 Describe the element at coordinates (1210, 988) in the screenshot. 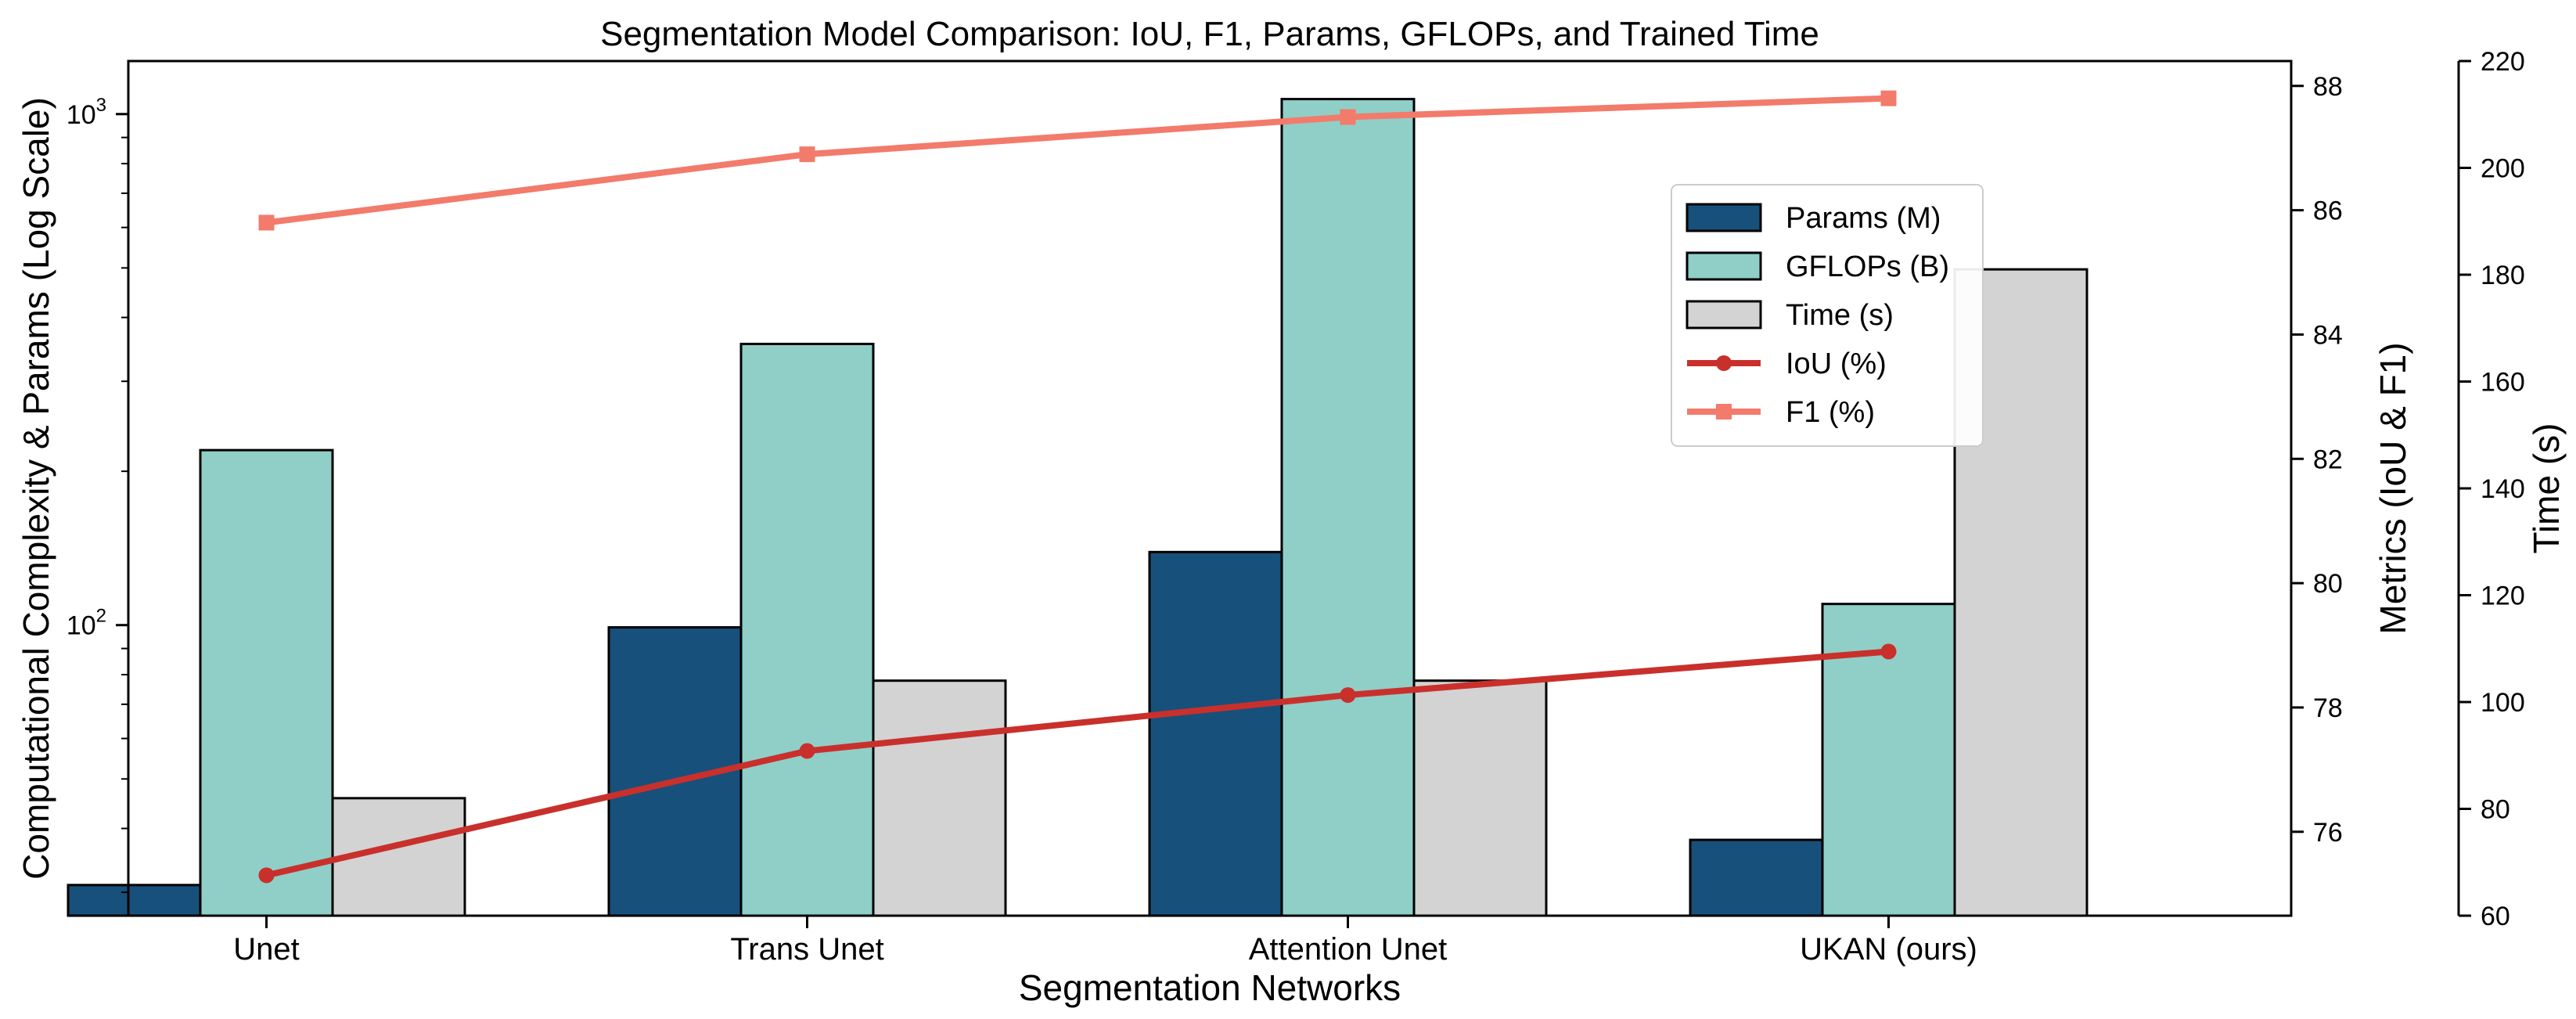

I see `x-axis-title: Segmentation Networks` at that location.